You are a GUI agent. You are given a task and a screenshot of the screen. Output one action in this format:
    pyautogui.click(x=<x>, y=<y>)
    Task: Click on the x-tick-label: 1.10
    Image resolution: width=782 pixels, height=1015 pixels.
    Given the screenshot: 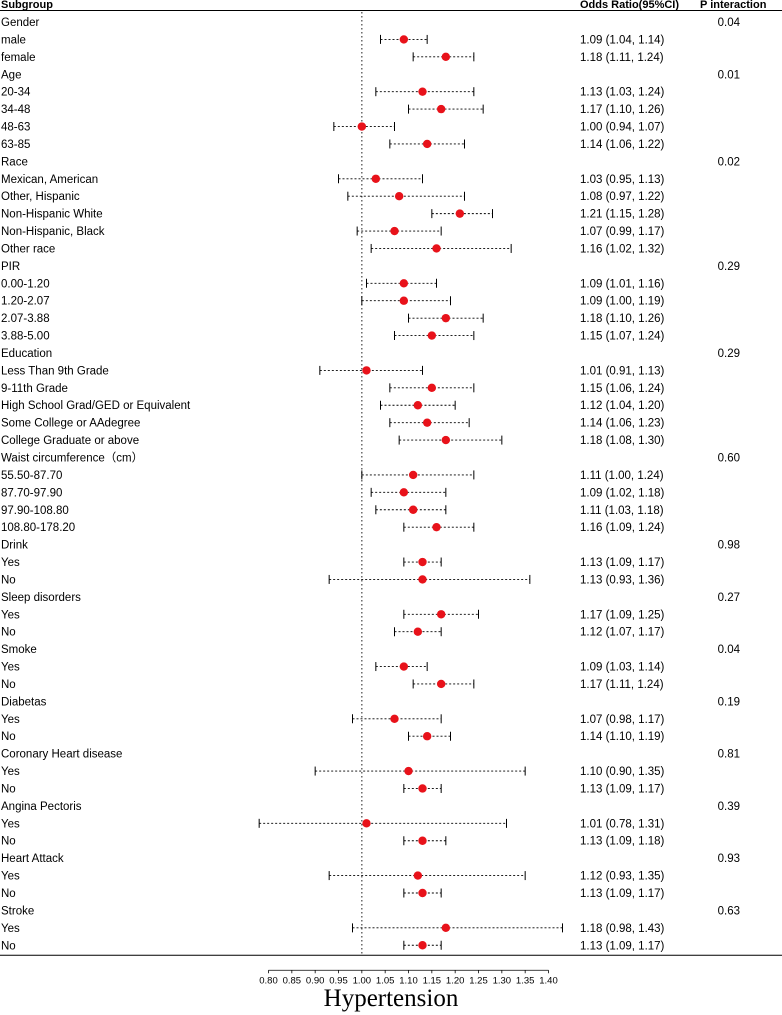 What is the action you would take?
    pyautogui.click(x=408, y=980)
    